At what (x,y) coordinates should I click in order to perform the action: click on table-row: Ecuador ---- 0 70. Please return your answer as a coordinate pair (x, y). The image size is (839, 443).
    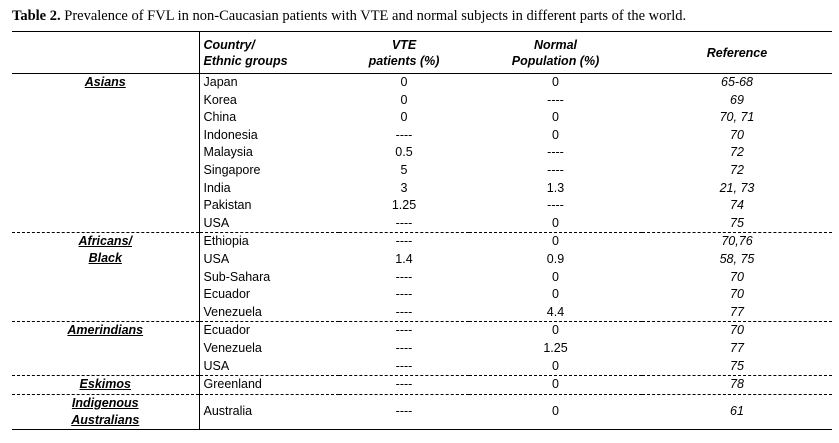
    Looking at the image, I should click on (422, 295).